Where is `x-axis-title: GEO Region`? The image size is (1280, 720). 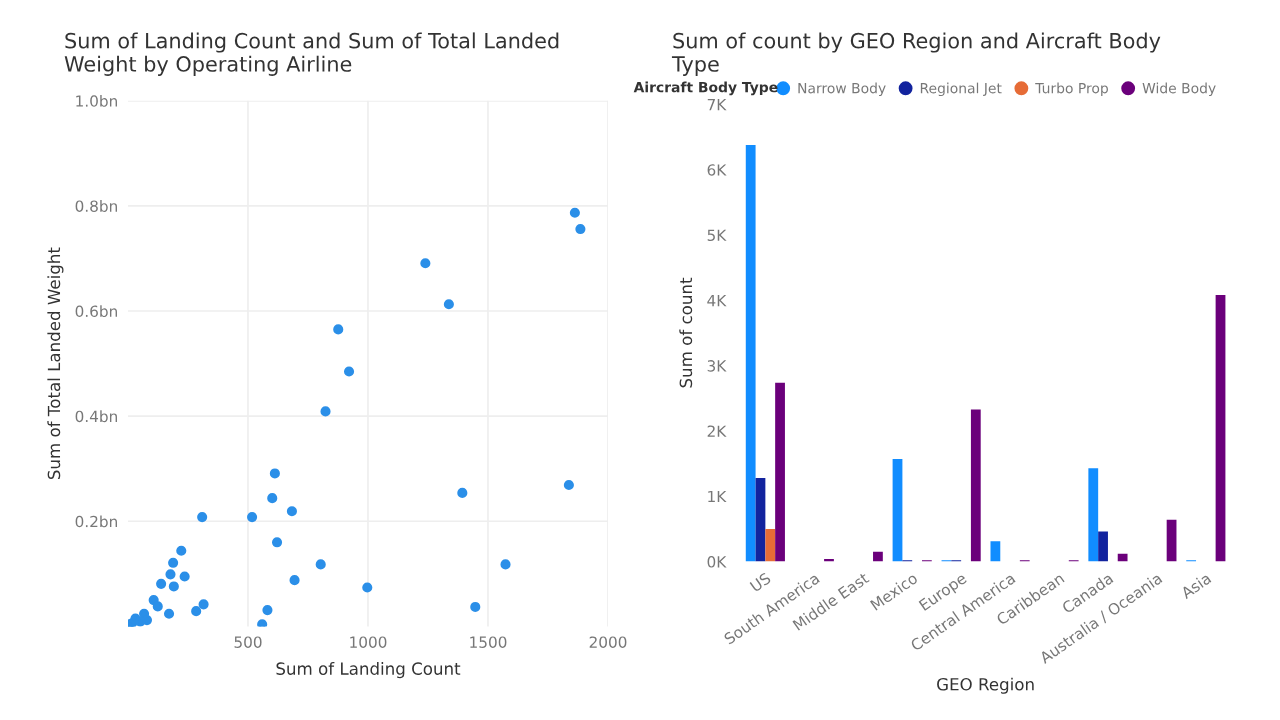 x-axis-title: GEO Region is located at coordinates (985, 685).